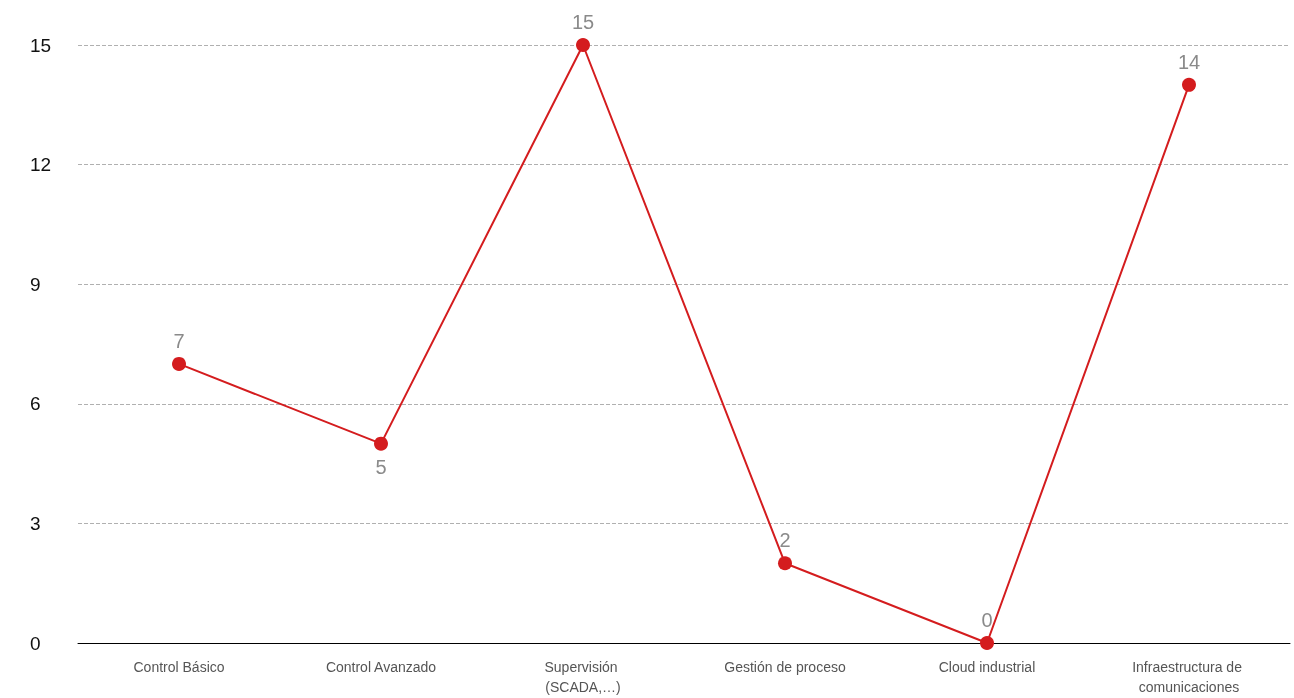 The height and width of the screenshot is (698, 1294). What do you see at coordinates (381, 466) in the screenshot?
I see `data-label: 5` at bounding box center [381, 466].